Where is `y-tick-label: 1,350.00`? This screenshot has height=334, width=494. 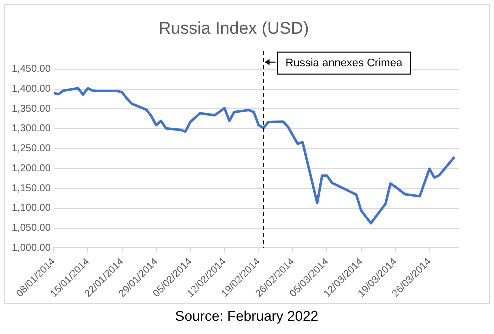
y-tick-label: 1,350.00 is located at coordinates (32, 109).